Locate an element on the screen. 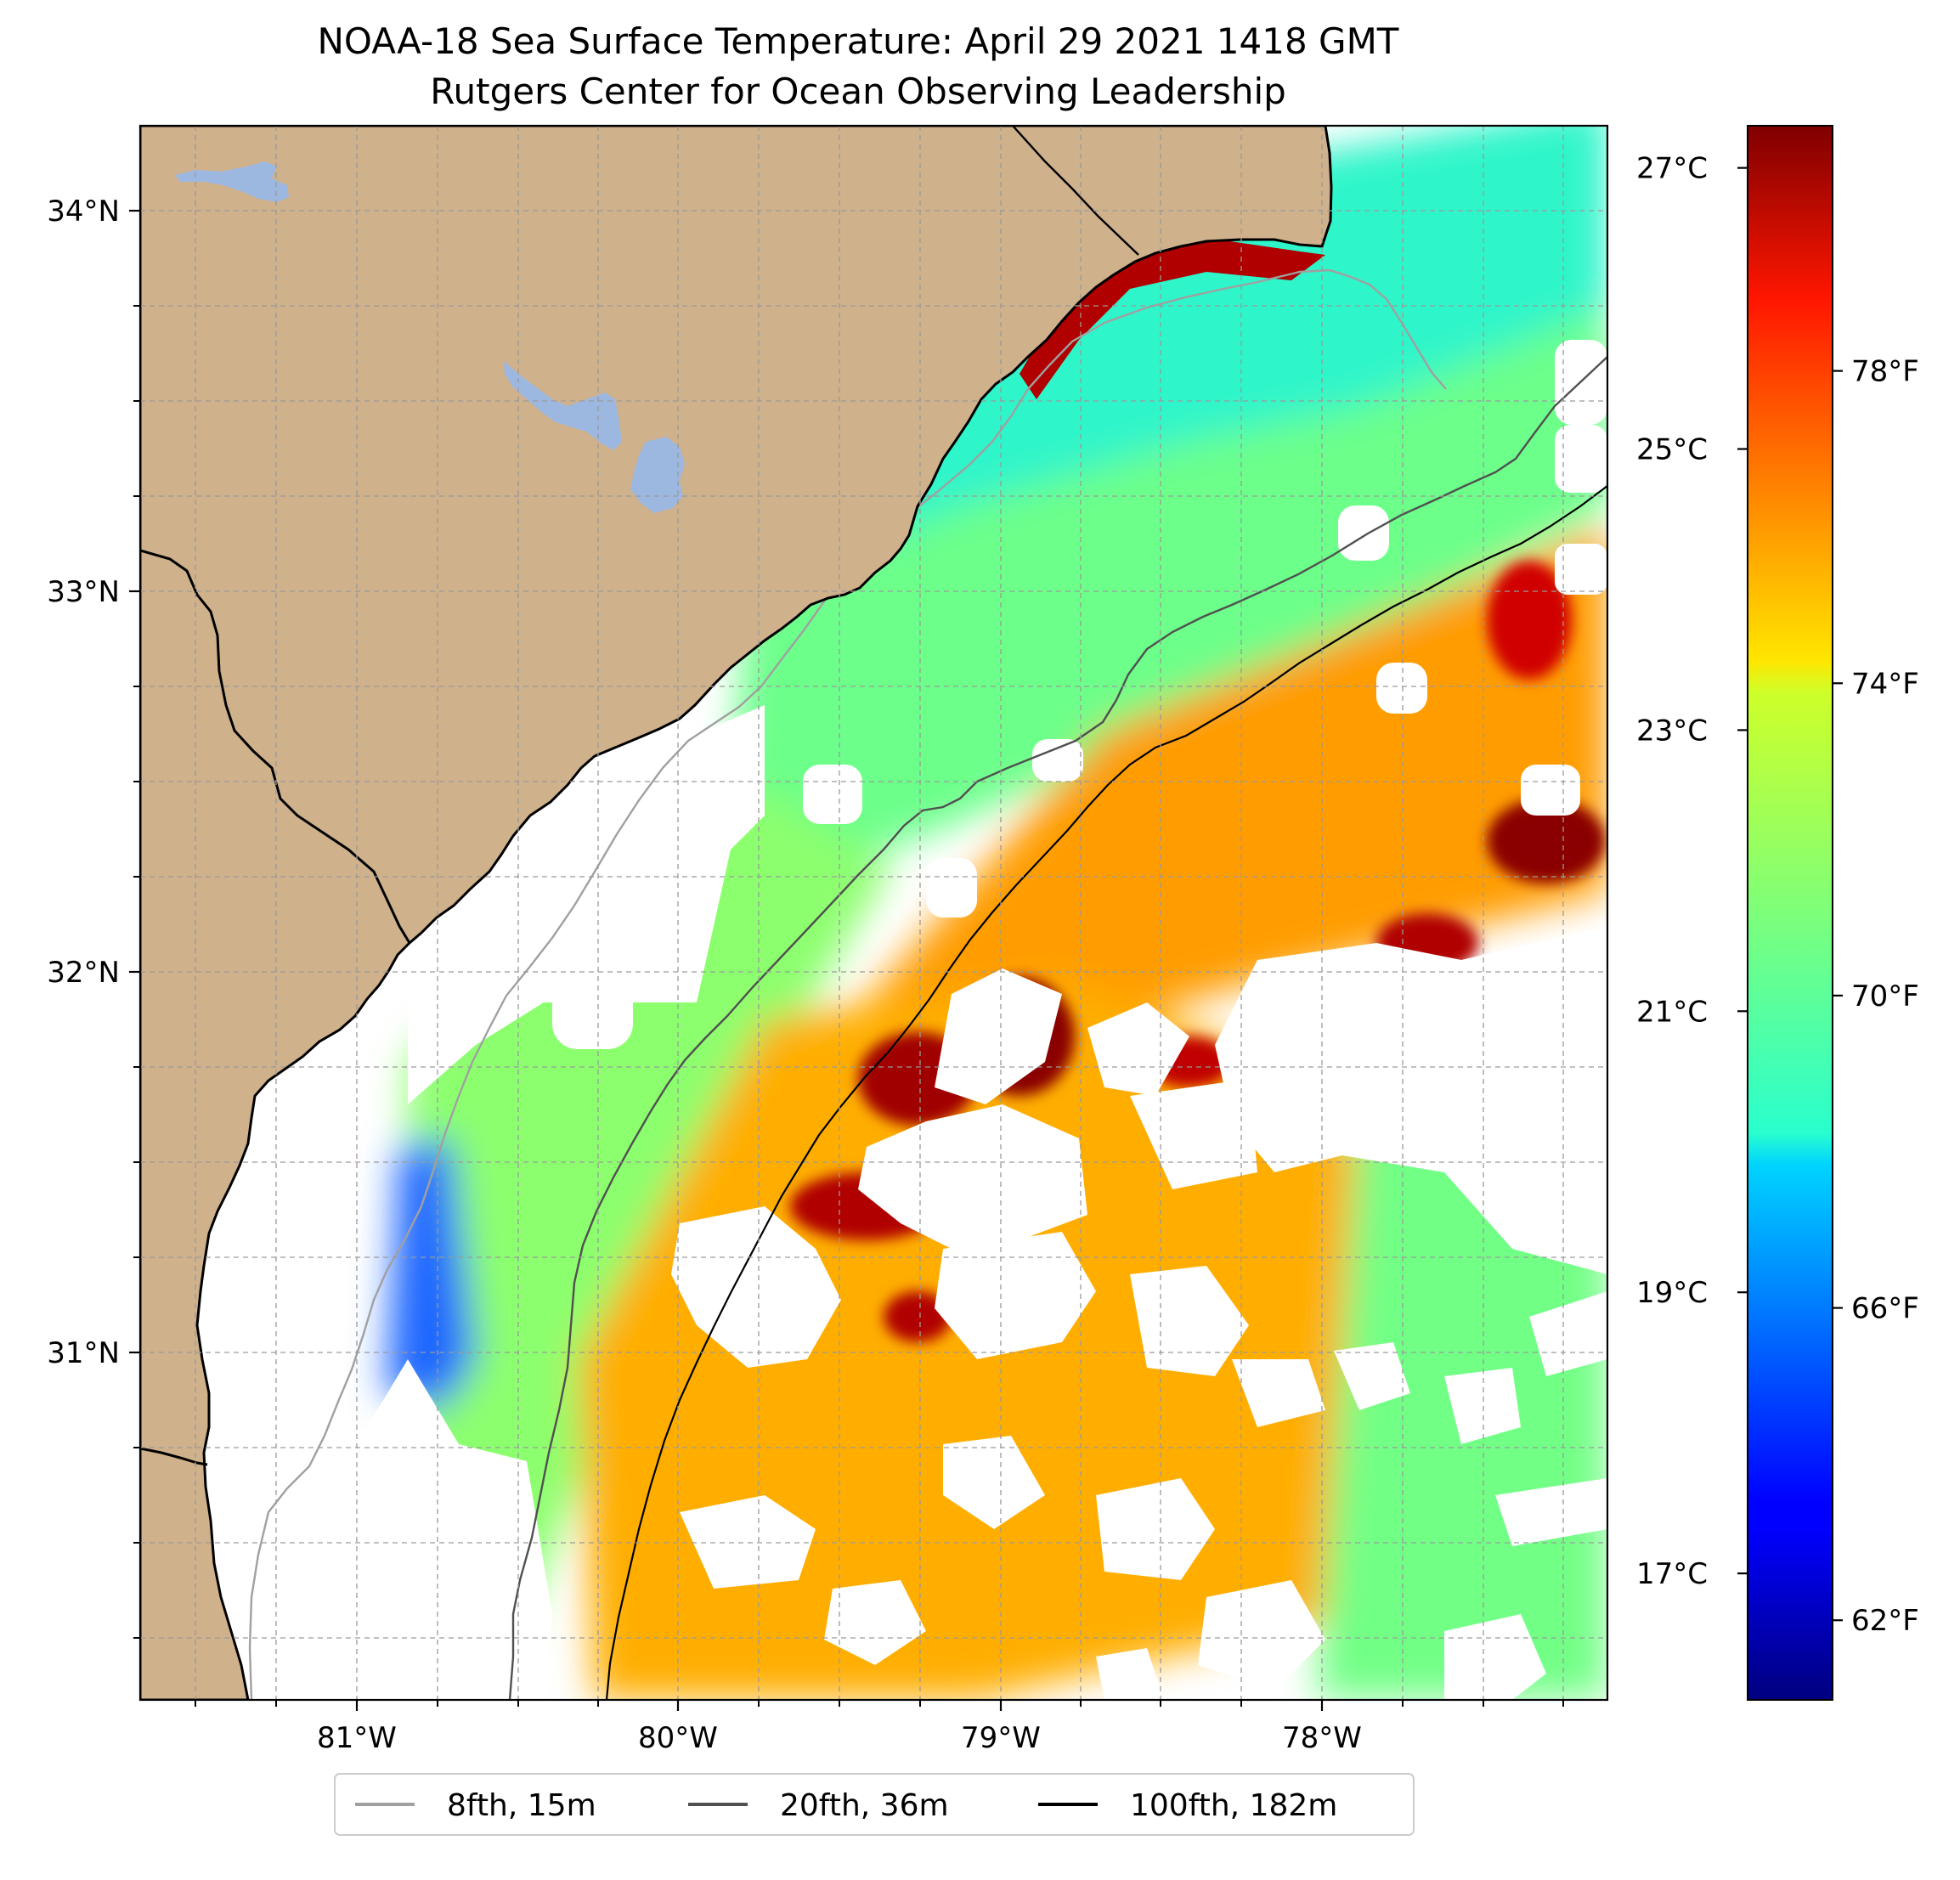 The image size is (1960, 1880). lat-tick-label: 32°N is located at coordinates (84, 973).